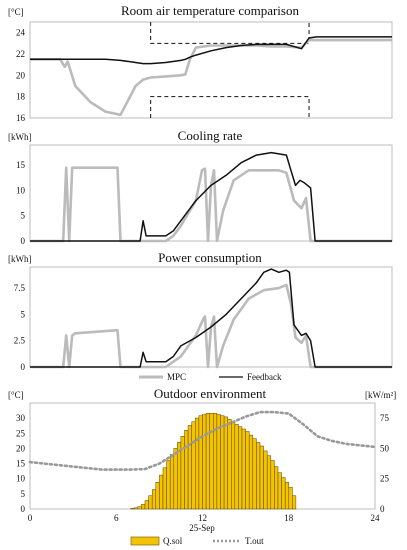 This screenshot has height=550, width=407. What do you see at coordinates (197, 541) in the screenshot?
I see `panel4-legend: Q.sol T.out` at bounding box center [197, 541].